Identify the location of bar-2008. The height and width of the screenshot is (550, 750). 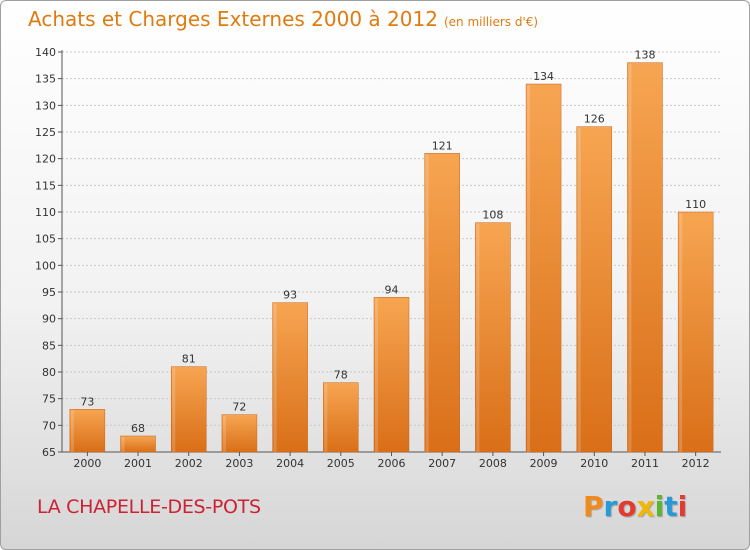
(493, 337).